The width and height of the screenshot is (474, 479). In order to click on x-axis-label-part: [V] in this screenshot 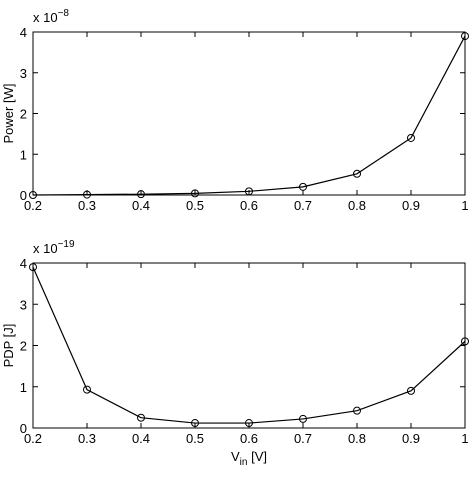, I will do `click(257, 456)`.